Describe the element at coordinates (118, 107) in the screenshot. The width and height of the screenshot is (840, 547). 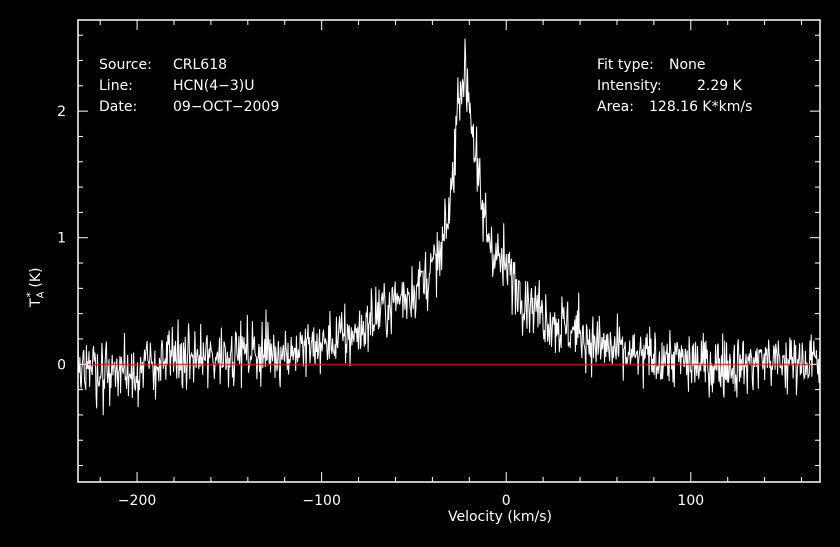
I see `date-label: Date:` at that location.